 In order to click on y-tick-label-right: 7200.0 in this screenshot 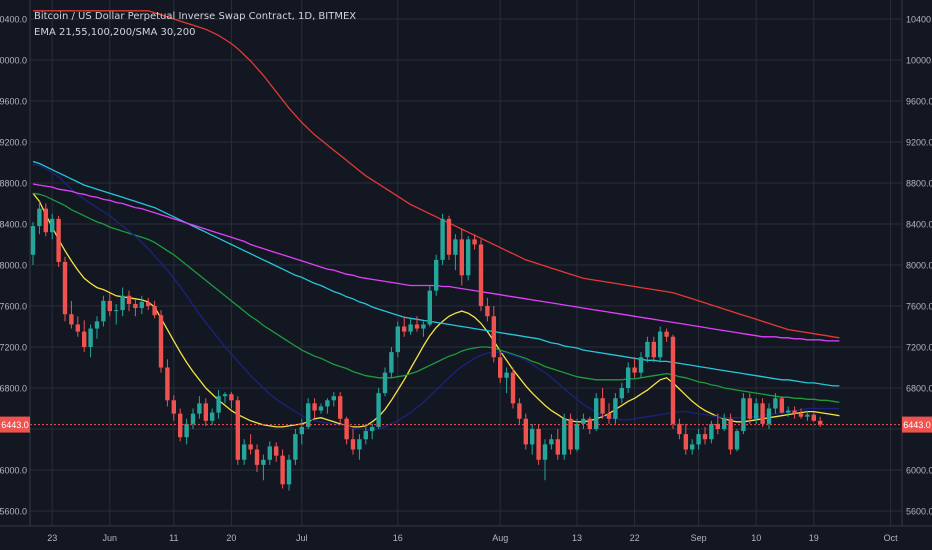, I will do `click(919, 348)`.